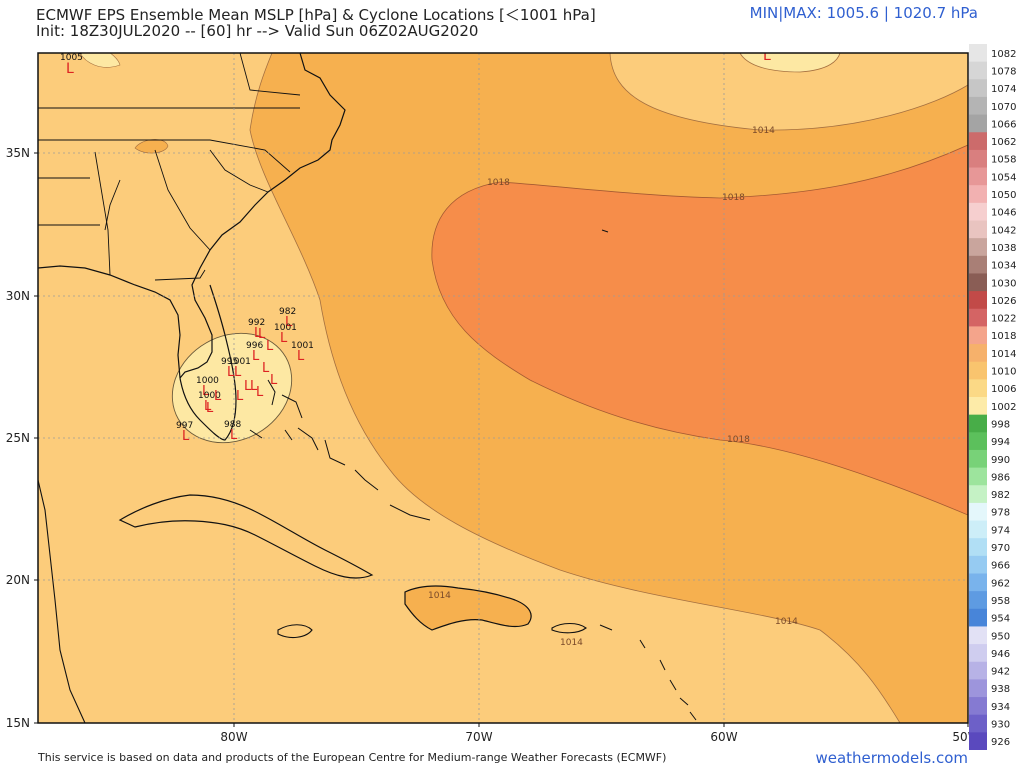 The width and height of the screenshot is (1024, 768). I want to click on state-borders, so click(169, 167).